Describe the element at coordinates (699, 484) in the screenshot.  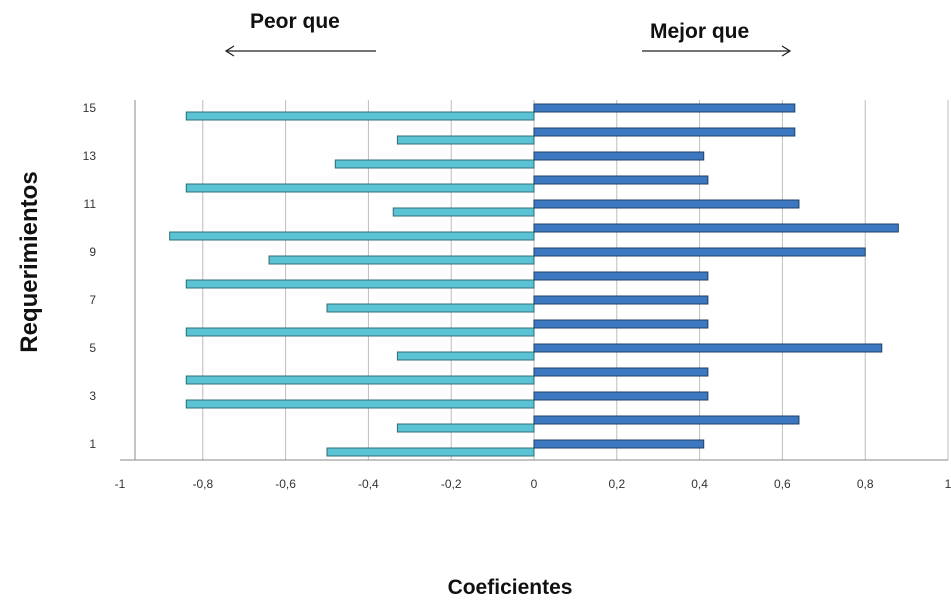
I see `x-tick-label: 0,4` at that location.